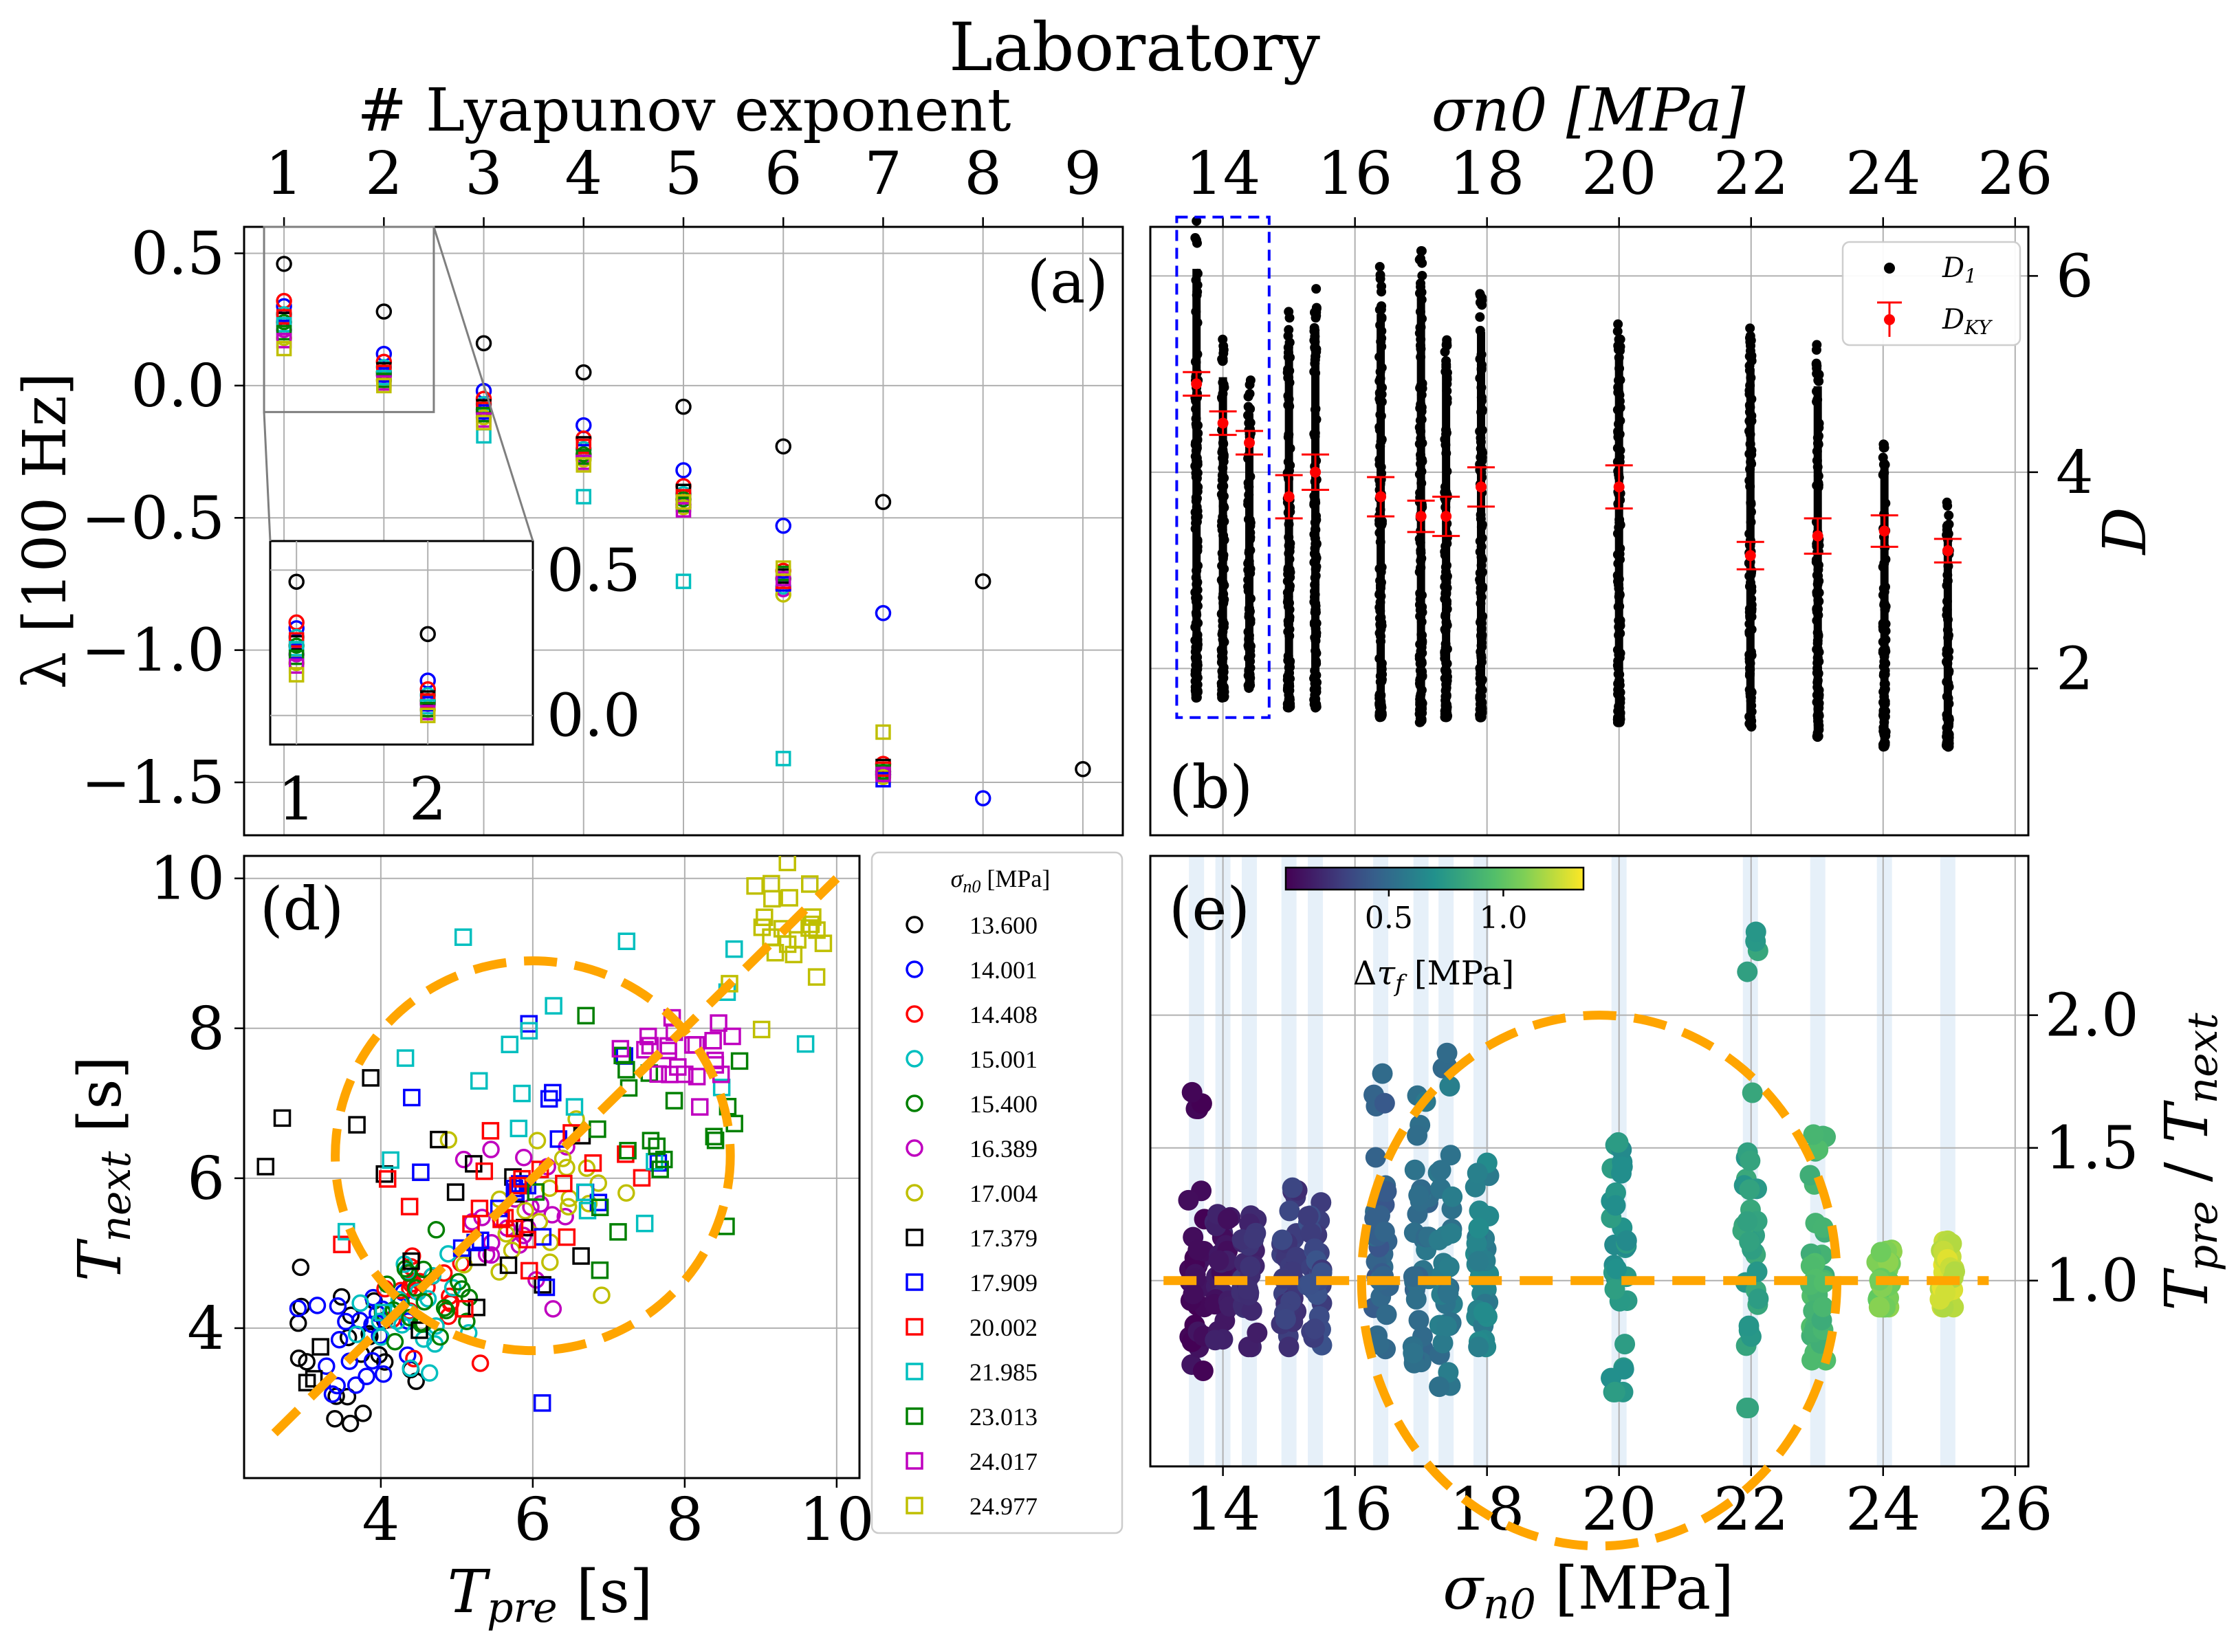  Describe the element at coordinates (533, 1520) in the screenshot. I see `x-tick-label: 6` at that location.